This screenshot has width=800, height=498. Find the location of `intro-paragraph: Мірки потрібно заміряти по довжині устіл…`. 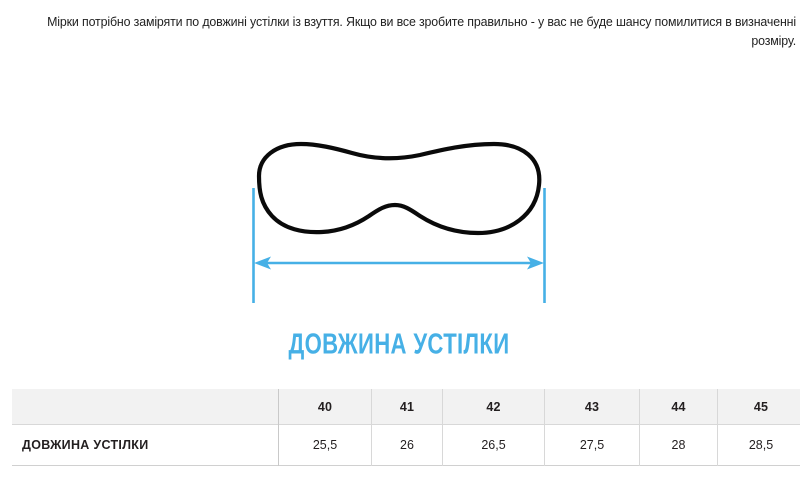

intro-paragraph: Мірки потрібно заміряти по довжині устіл… is located at coordinates (421, 31).